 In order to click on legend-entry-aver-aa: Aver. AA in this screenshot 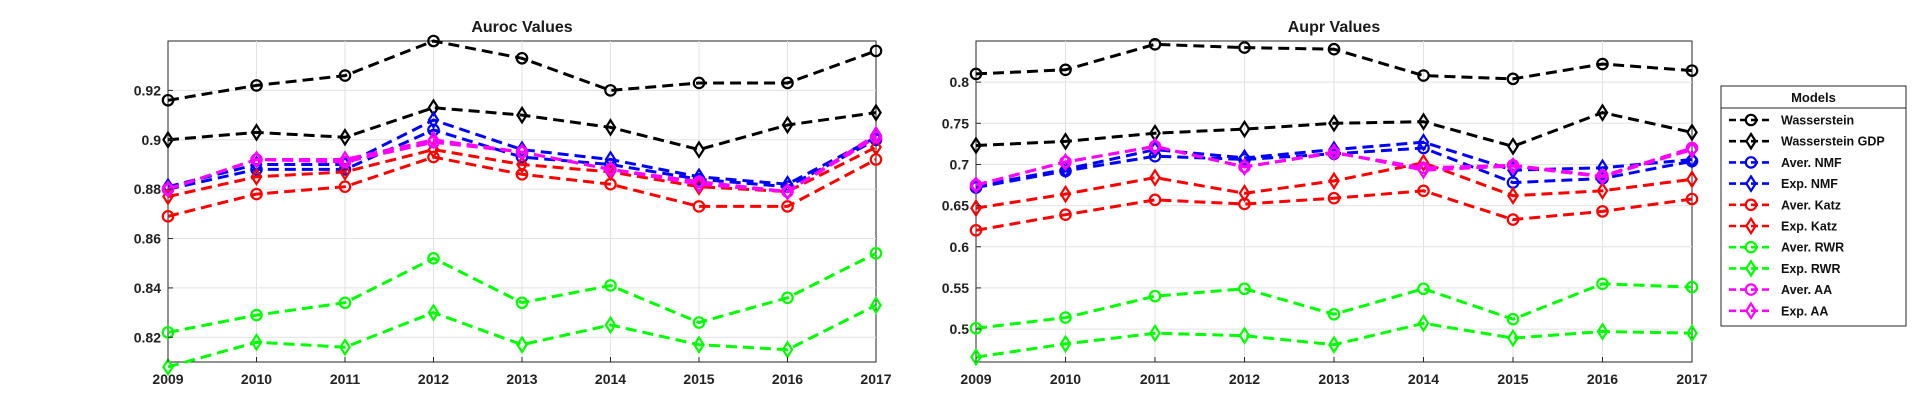, I will do `click(1780, 290)`.